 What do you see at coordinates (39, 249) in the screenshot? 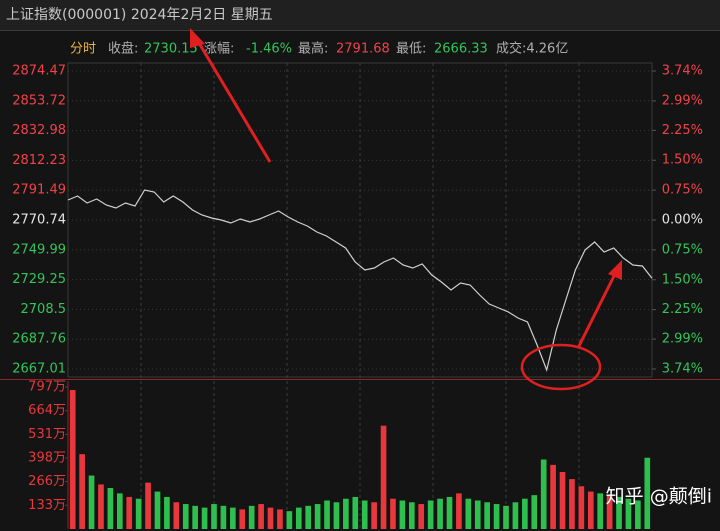
I see `y-tick-label: 2749.99` at bounding box center [39, 249].